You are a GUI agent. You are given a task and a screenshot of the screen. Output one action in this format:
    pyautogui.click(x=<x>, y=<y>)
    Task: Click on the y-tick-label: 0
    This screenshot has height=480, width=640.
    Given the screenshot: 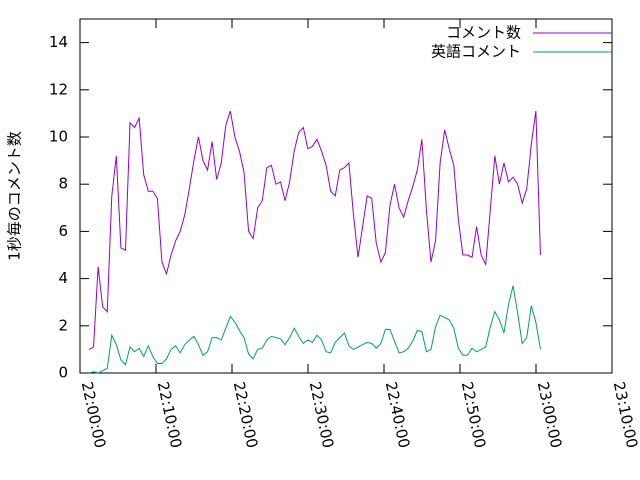 What is the action you would take?
    pyautogui.click(x=63, y=373)
    